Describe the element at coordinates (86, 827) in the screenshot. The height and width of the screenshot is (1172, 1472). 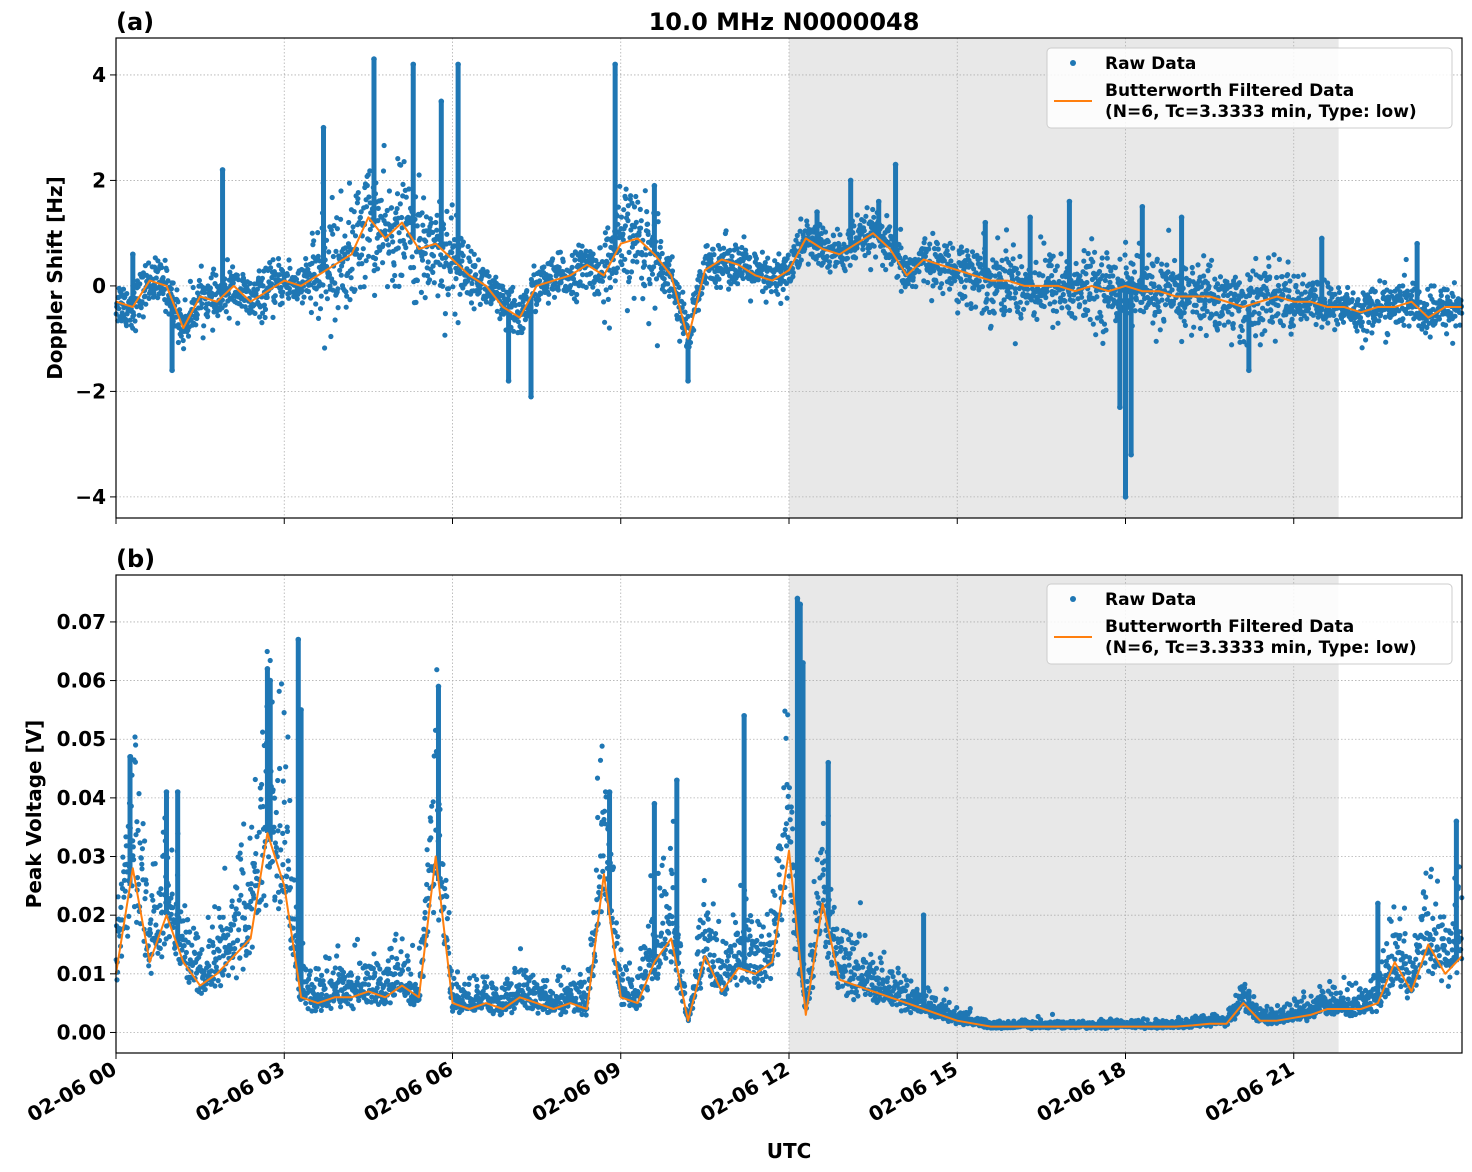
I see `panel-b-yticks: 0.00 0.01 0.02 0.03 0.04 0.05 0.06 0.07` at that location.